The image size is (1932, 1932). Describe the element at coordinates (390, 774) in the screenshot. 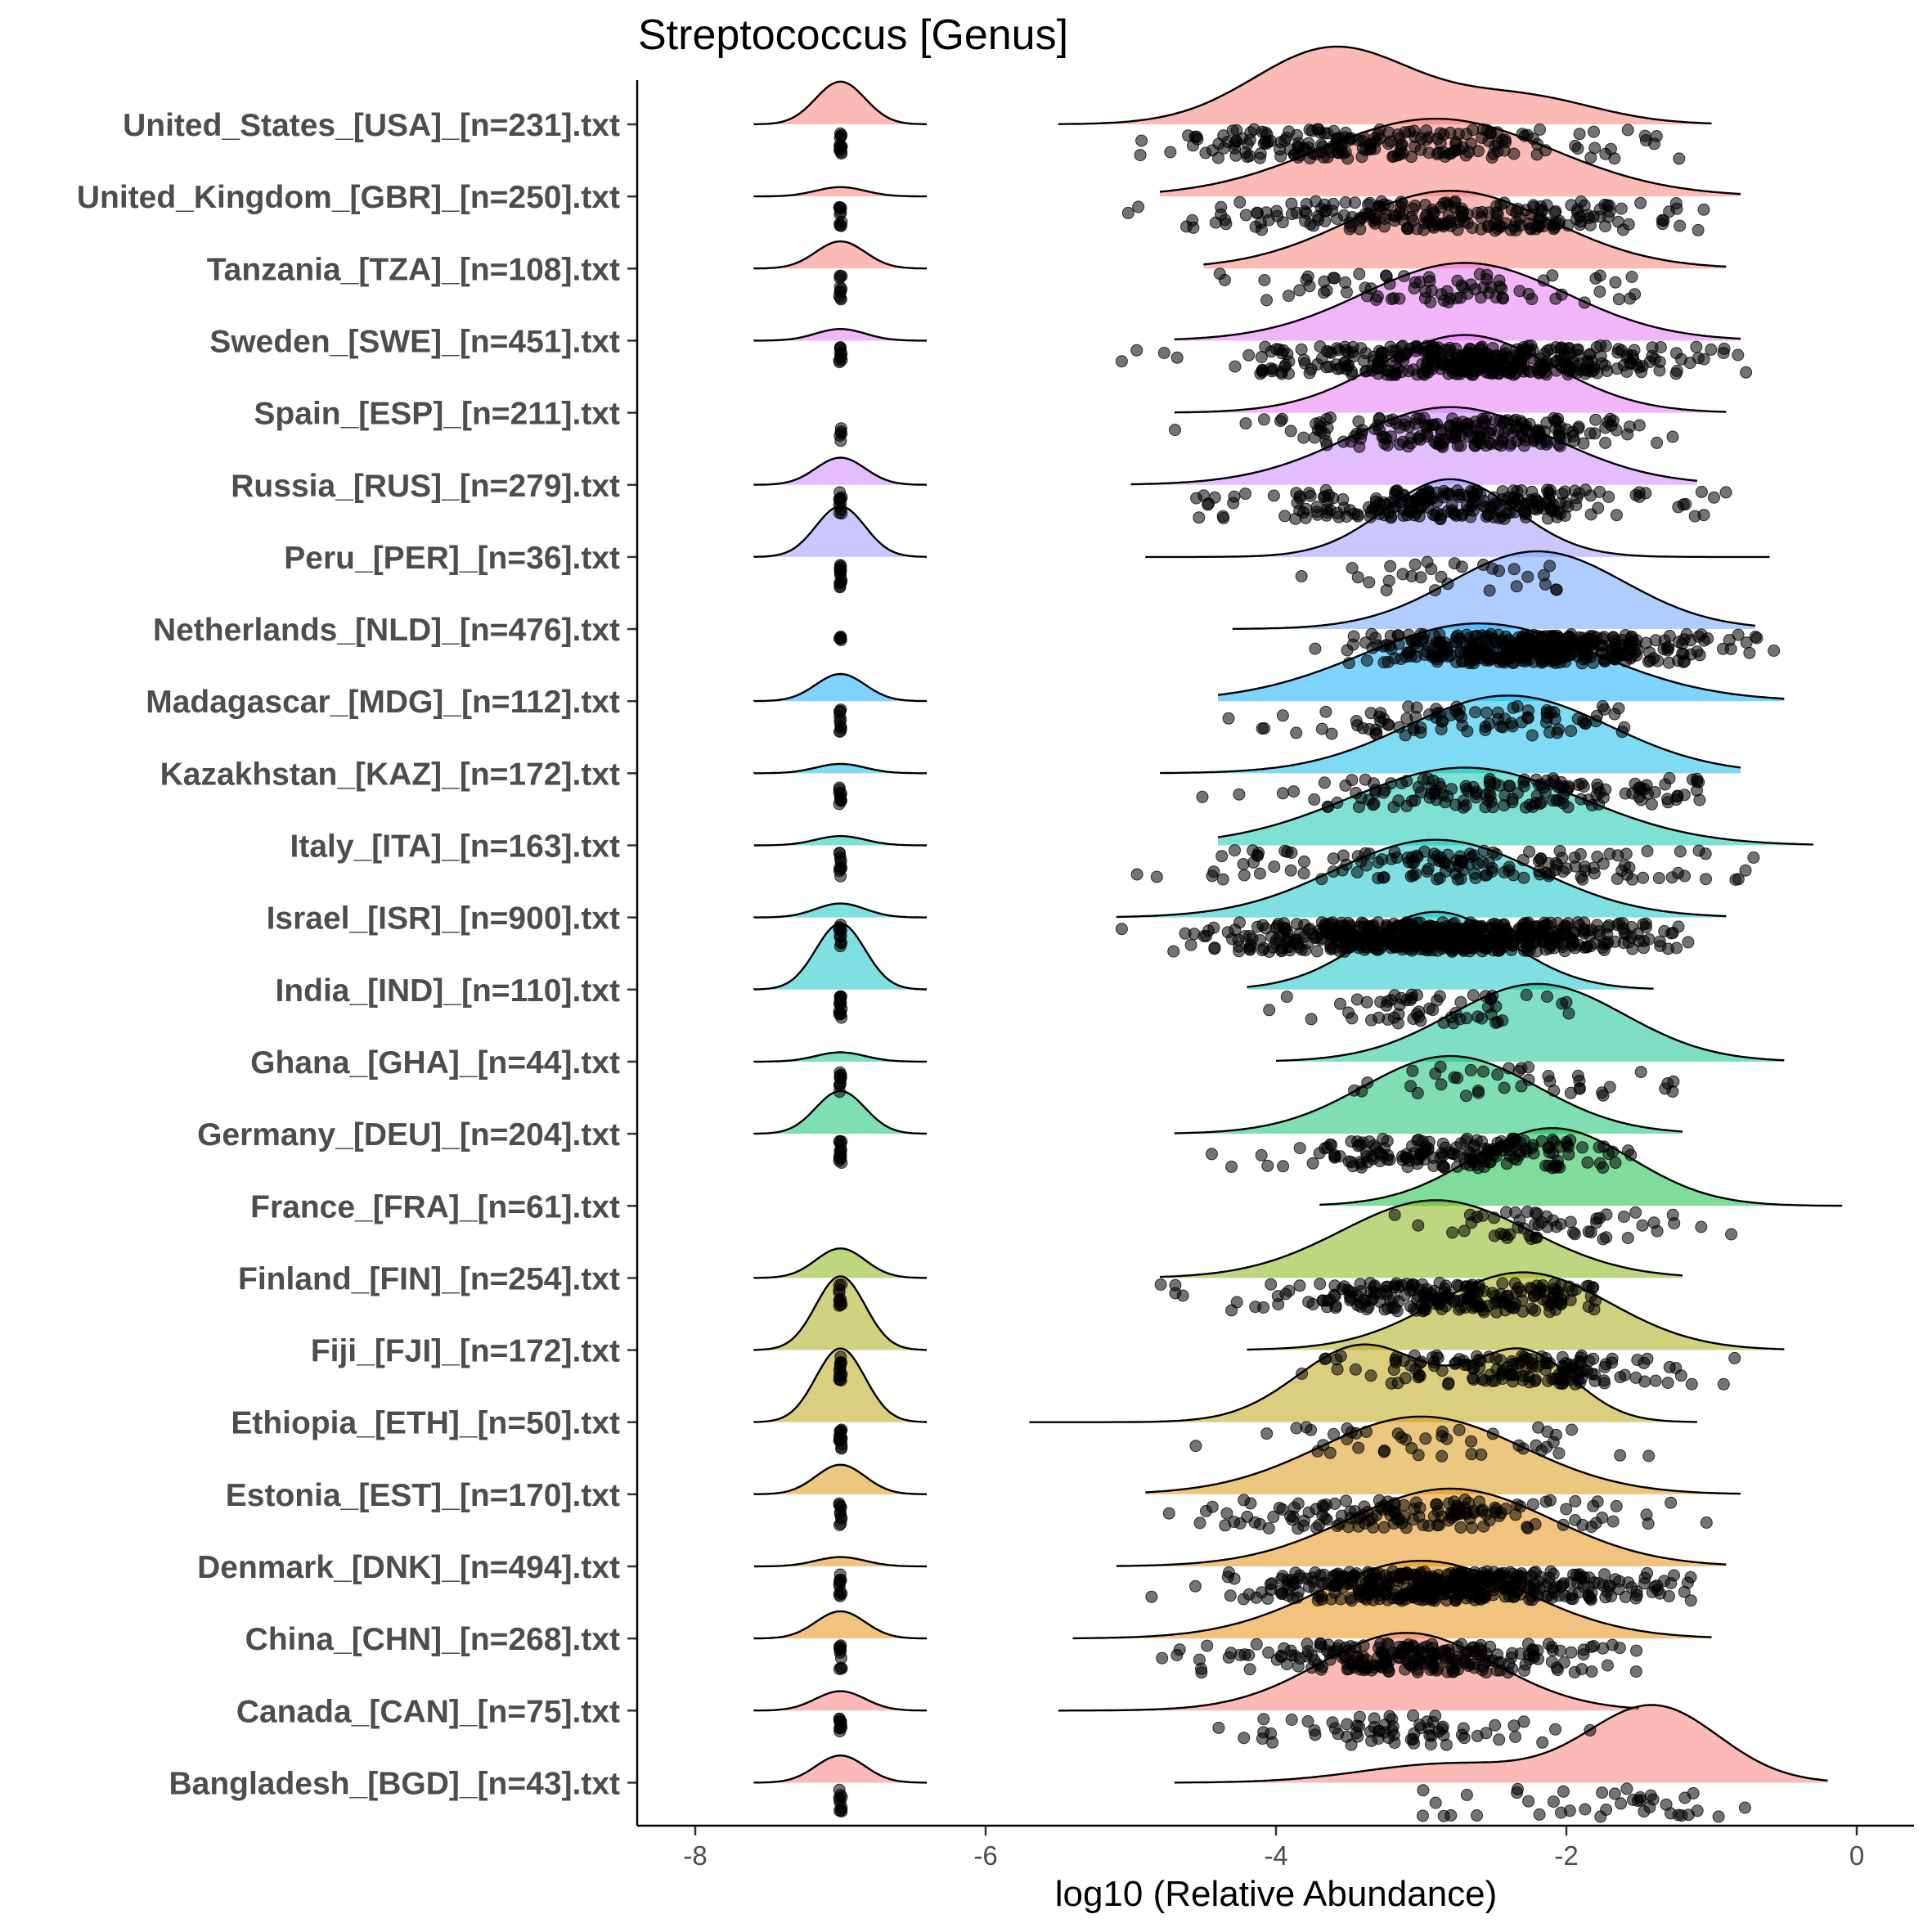

I see `y-tick-label: Kazakhstan_[KAZ]_[n=172].txt` at that location.